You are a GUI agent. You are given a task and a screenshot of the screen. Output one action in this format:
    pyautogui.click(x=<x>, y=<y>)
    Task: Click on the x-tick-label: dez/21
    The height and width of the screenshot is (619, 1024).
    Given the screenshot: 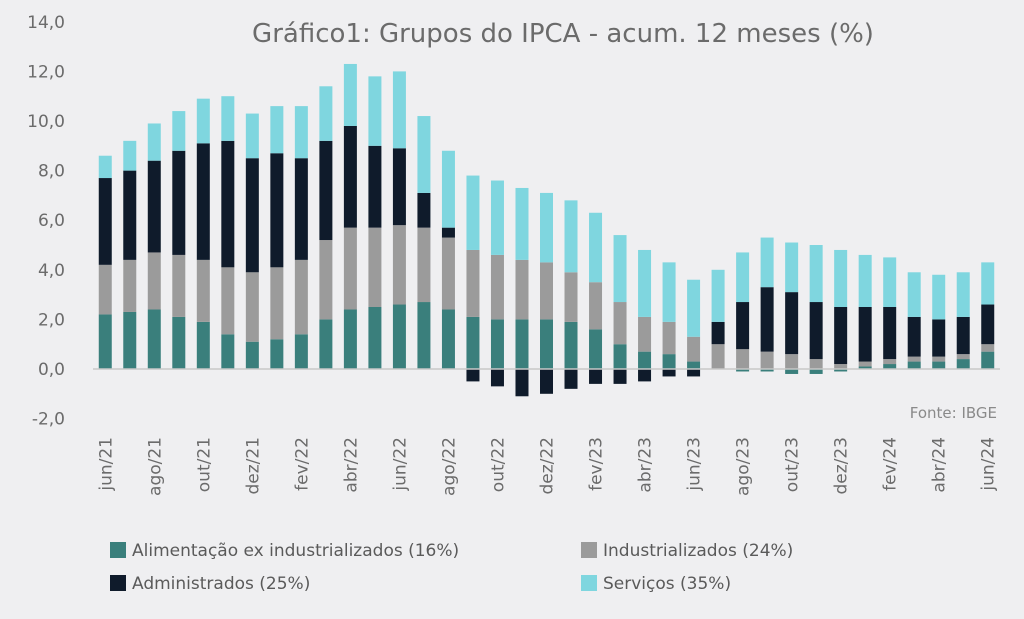 What is the action you would take?
    pyautogui.click(x=253, y=466)
    